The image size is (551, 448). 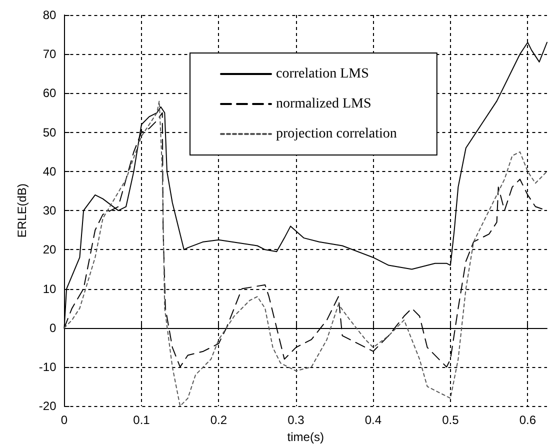 What do you see at coordinates (53, 327) in the screenshot?
I see `y-tick-label: 0` at bounding box center [53, 327].